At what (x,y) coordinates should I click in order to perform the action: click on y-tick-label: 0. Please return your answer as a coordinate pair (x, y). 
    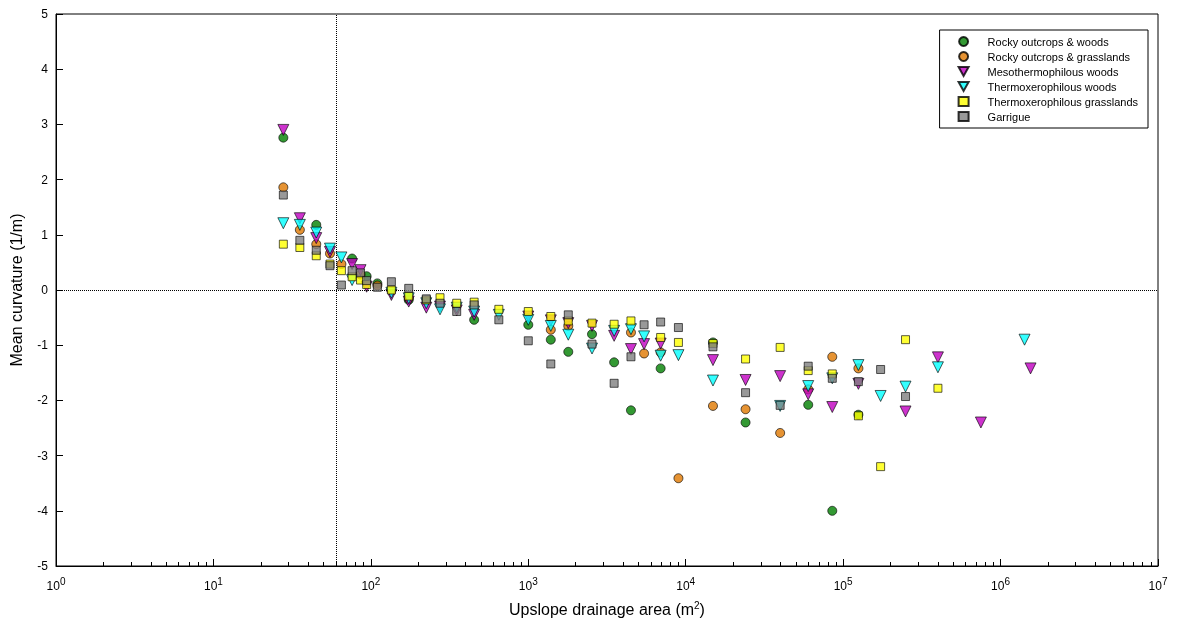
    Looking at the image, I should click on (45, 290).